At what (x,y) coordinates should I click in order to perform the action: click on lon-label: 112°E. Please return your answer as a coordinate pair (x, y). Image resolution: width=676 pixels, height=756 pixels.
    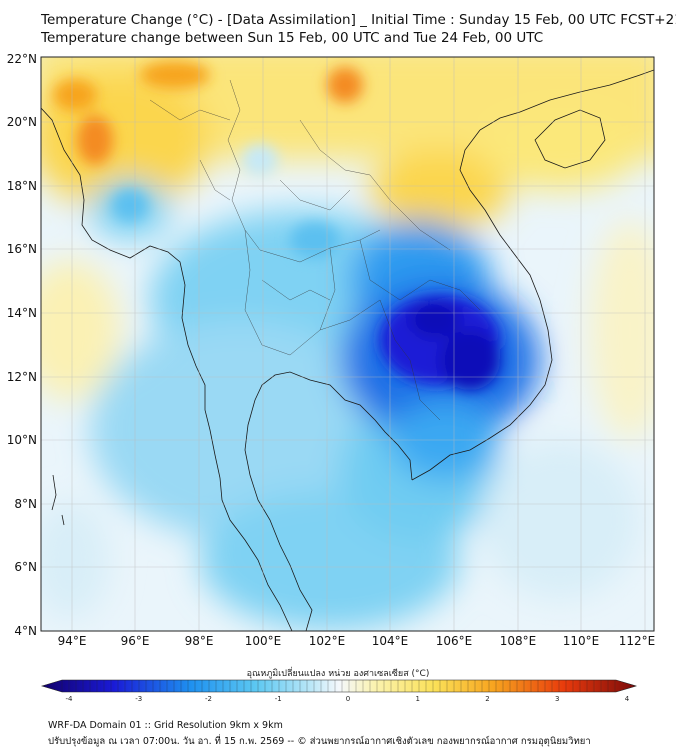
    Looking at the image, I should click on (637, 641).